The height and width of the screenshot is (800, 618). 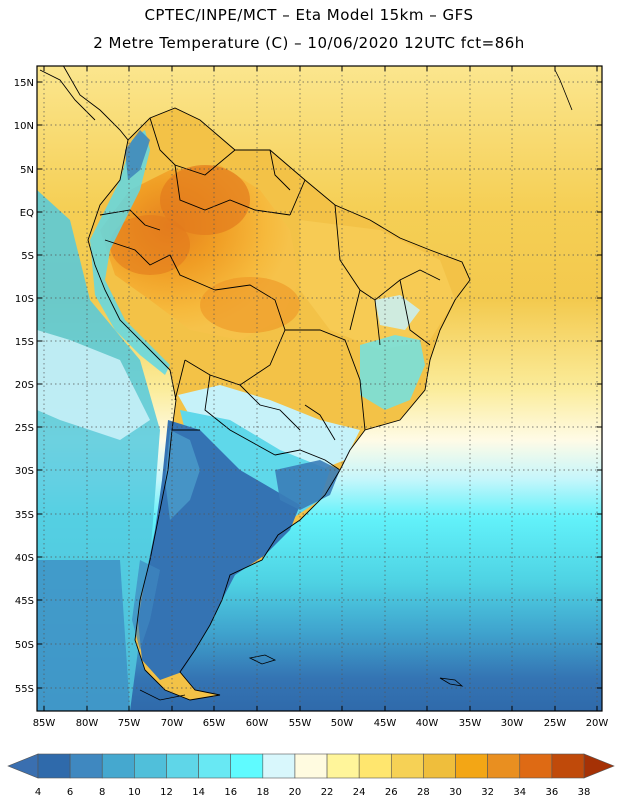 I want to click on lat-label: 35S, so click(x=24, y=515).